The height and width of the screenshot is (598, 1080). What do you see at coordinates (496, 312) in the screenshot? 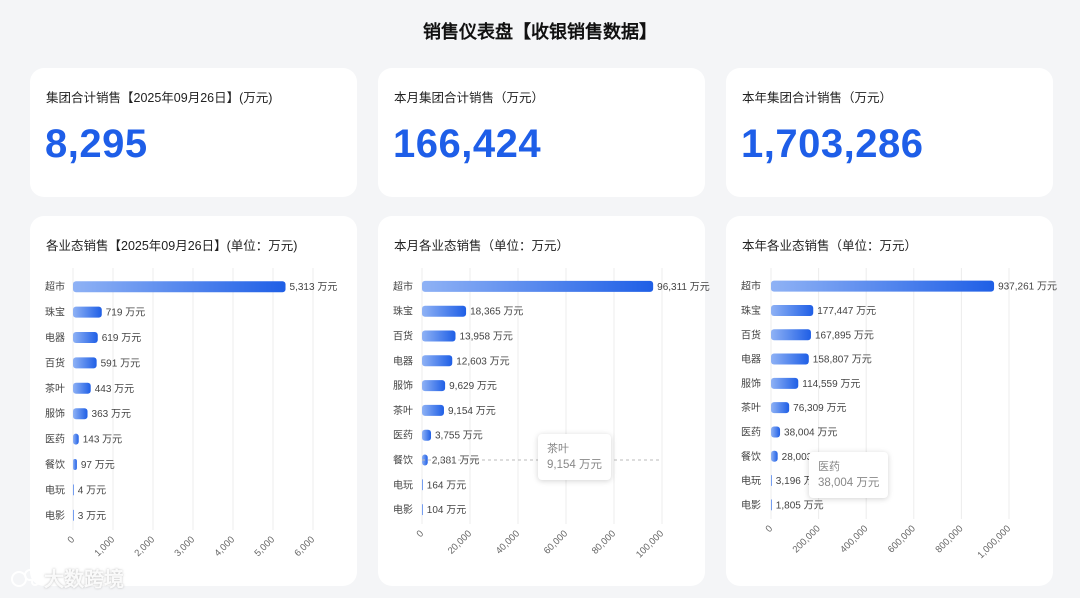
I see `bar-value-label: 18,365 万元` at bounding box center [496, 312].